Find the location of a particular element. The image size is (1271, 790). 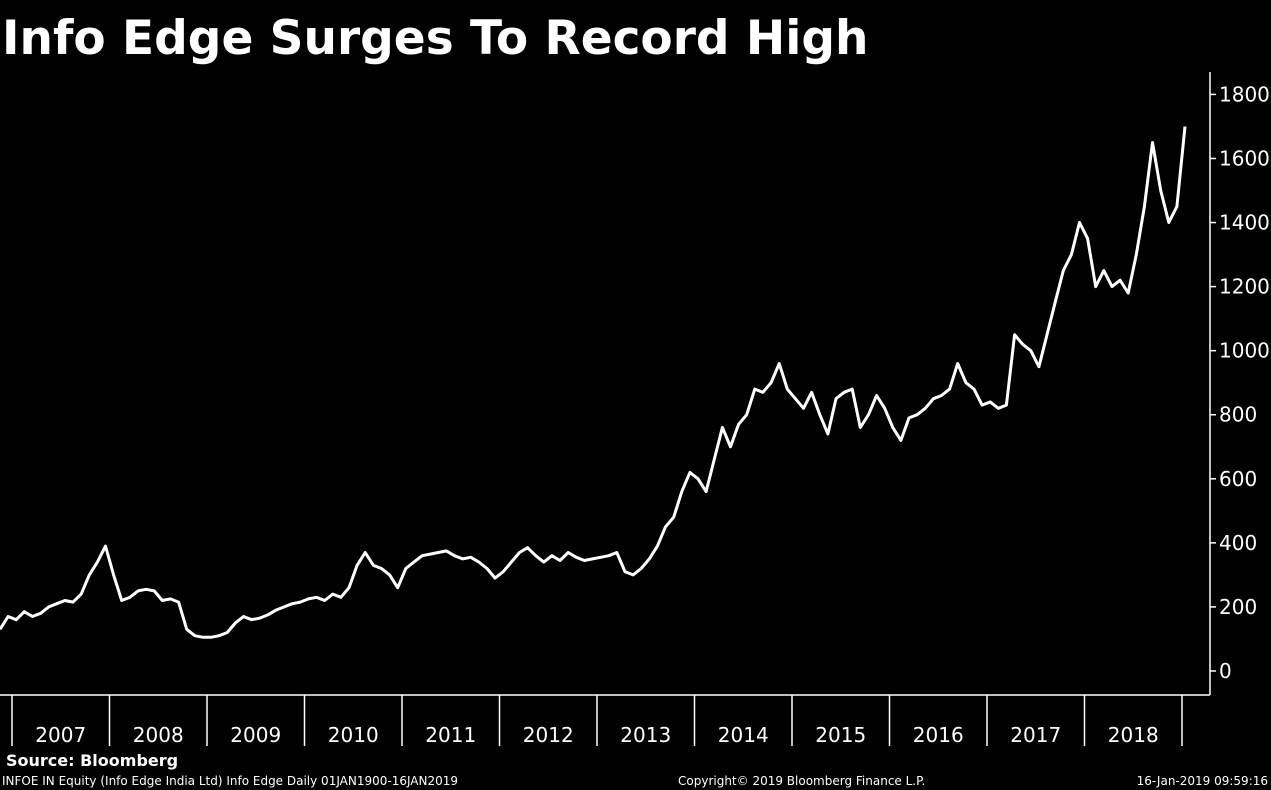

y-tick-label: 1200 is located at coordinates (1244, 287).